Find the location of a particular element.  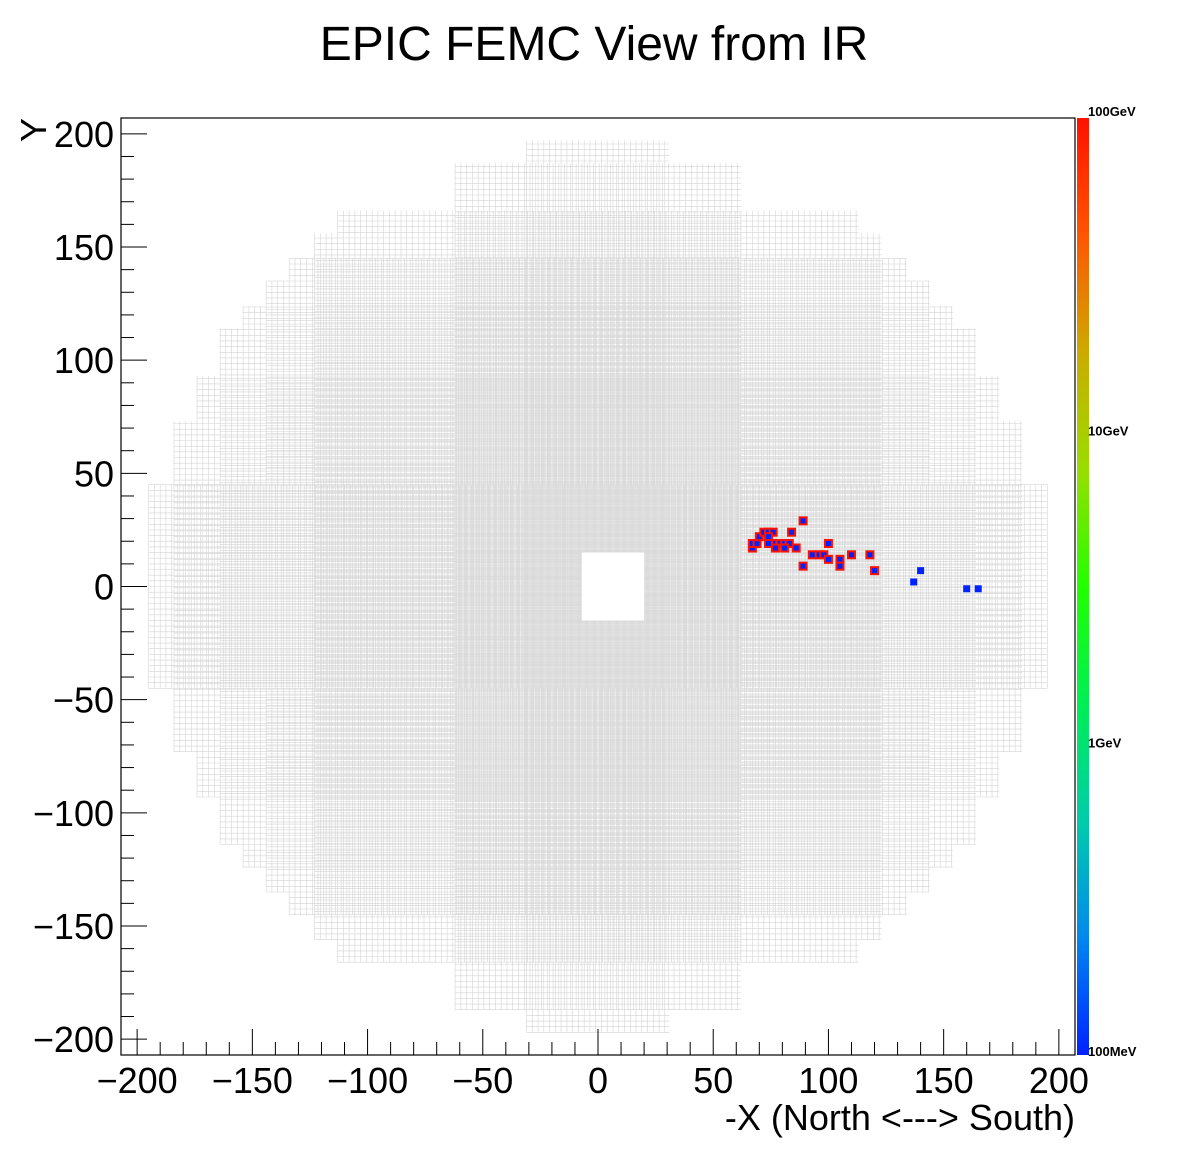

x-tick-label: −50 is located at coordinates (482, 1080).